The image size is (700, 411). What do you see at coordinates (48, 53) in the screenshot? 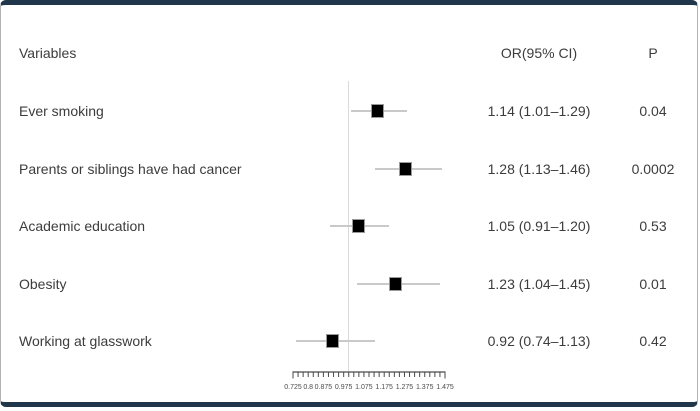
I see `column-header-variables: Variables` at bounding box center [48, 53].